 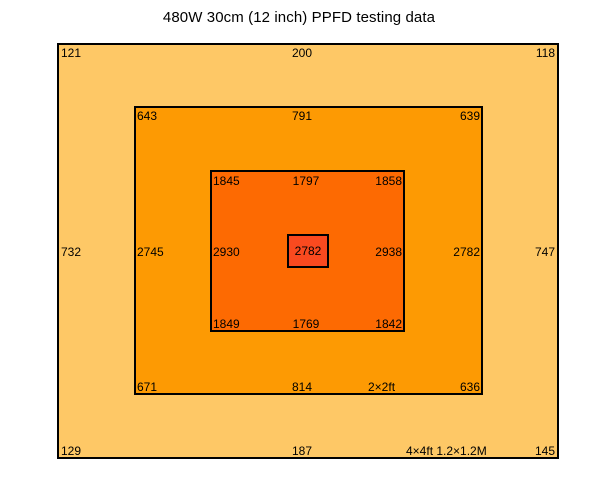 I want to click on middle-bottom-mid-value: 814, so click(x=302, y=387).